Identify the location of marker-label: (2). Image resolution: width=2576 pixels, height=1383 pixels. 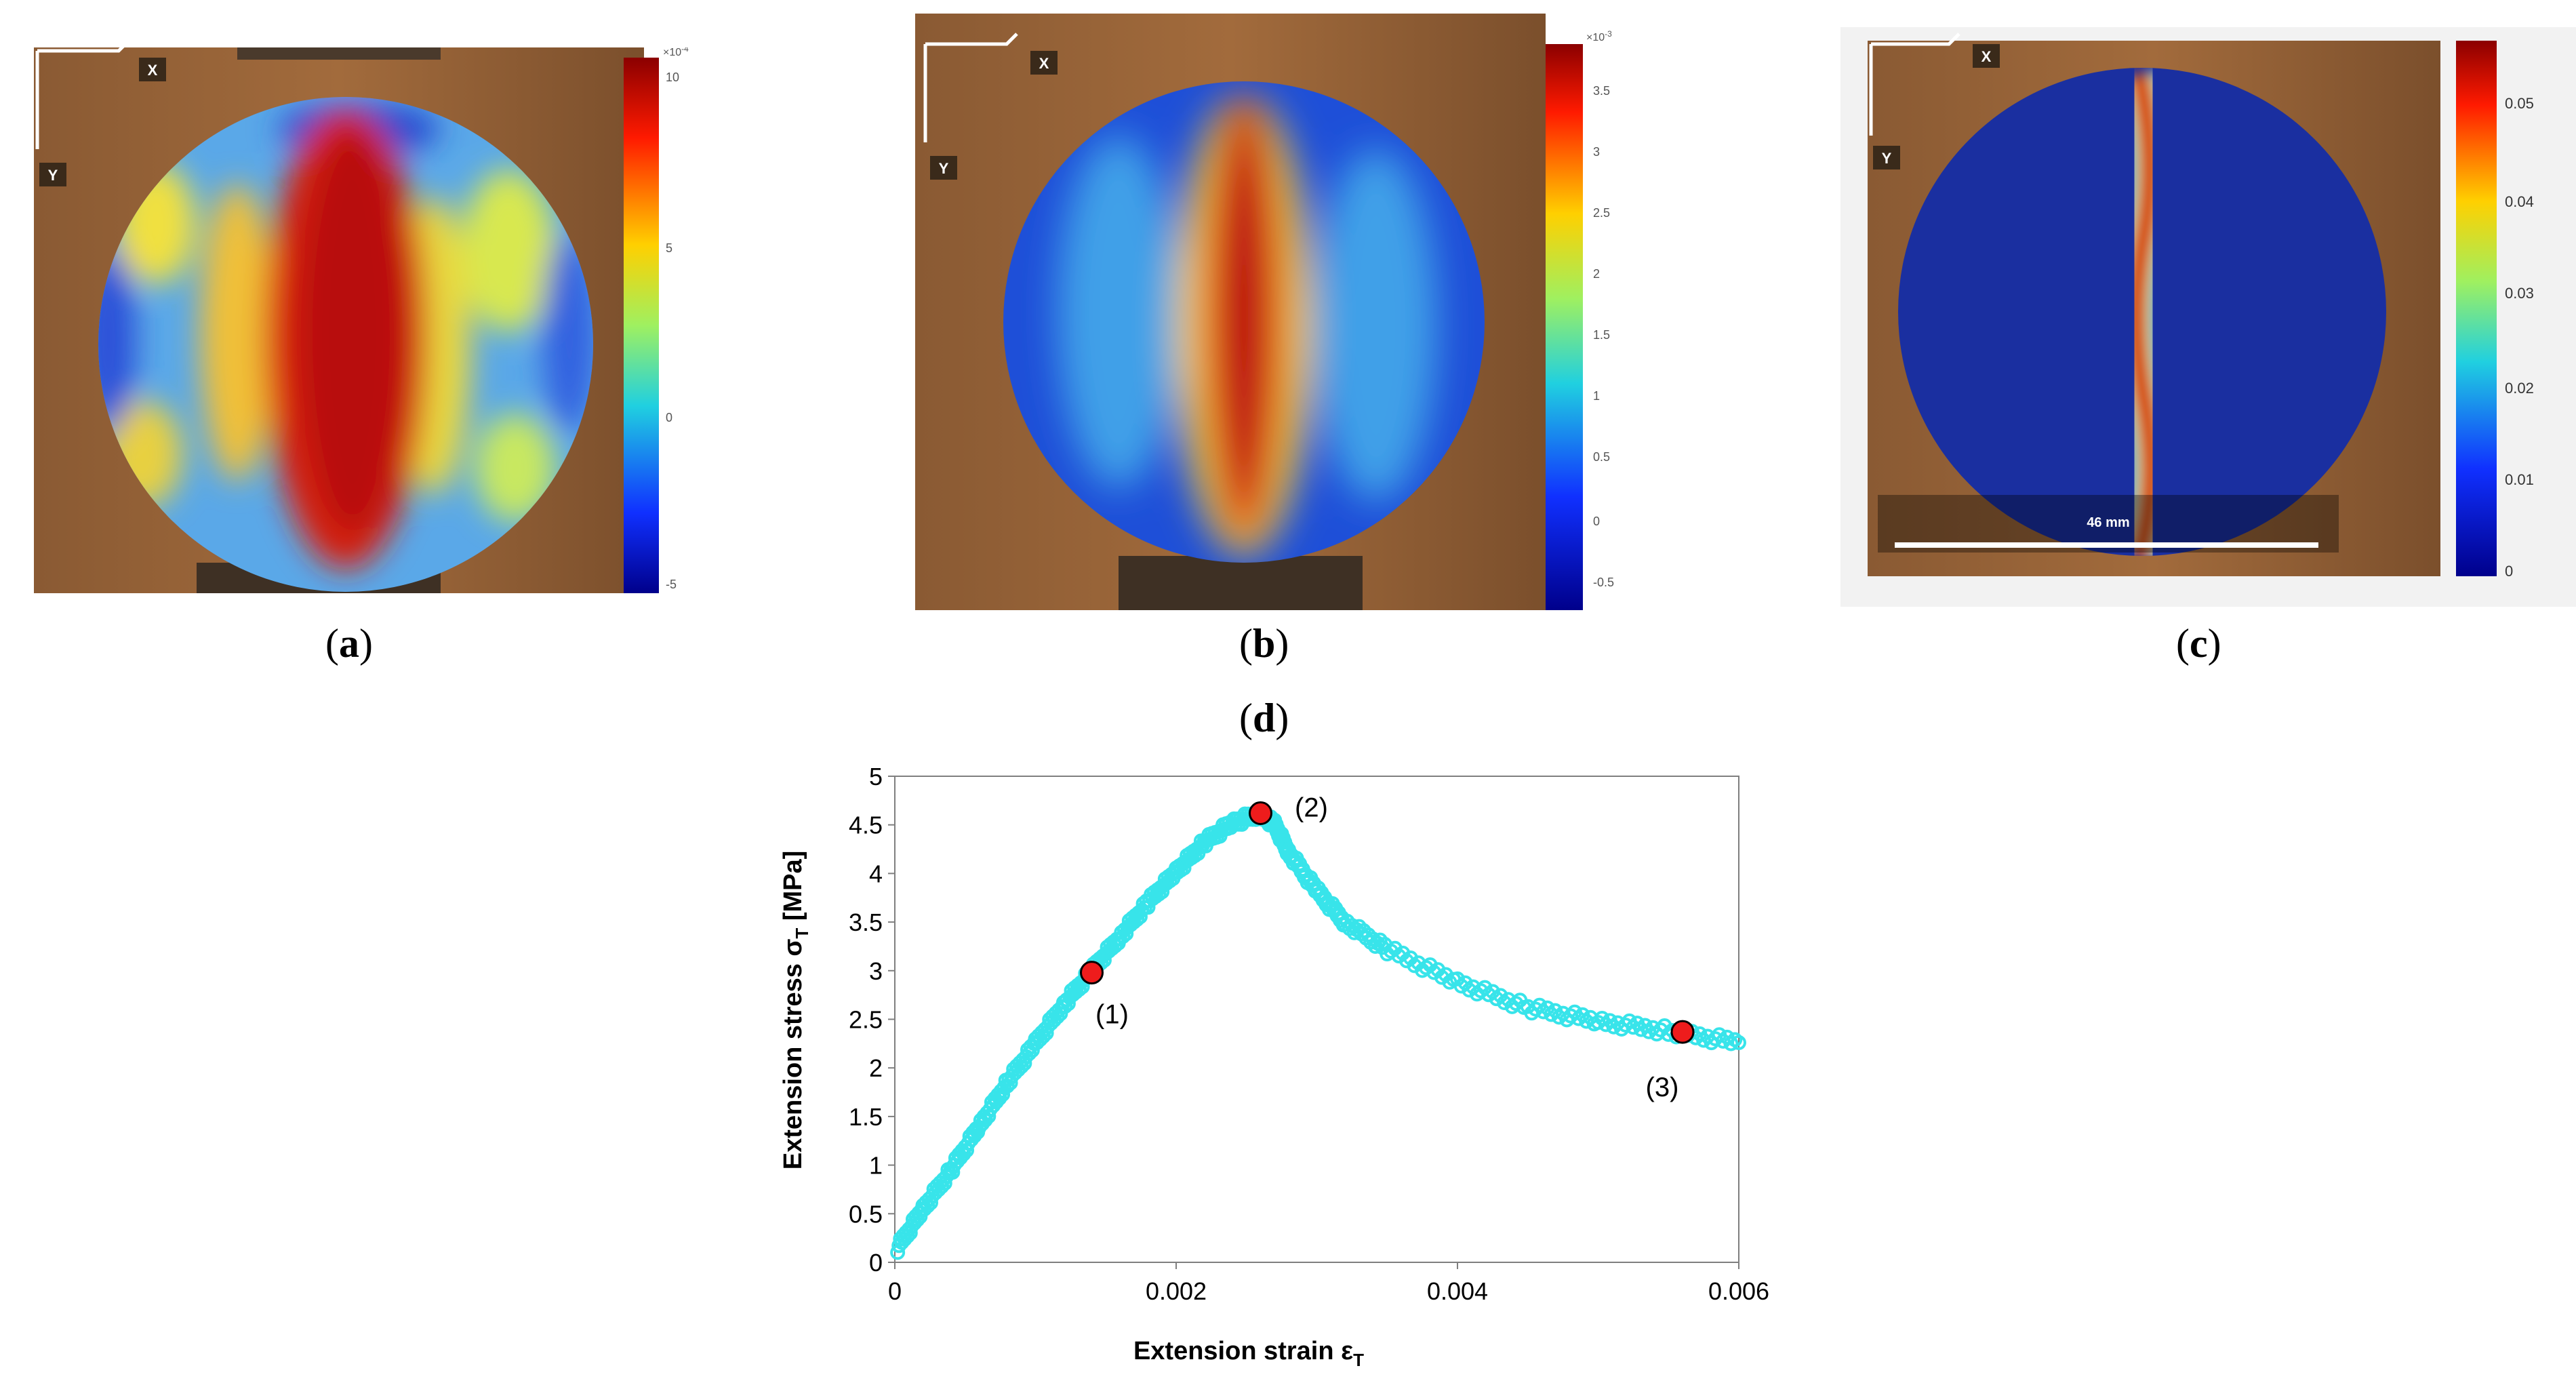
(1311, 808).